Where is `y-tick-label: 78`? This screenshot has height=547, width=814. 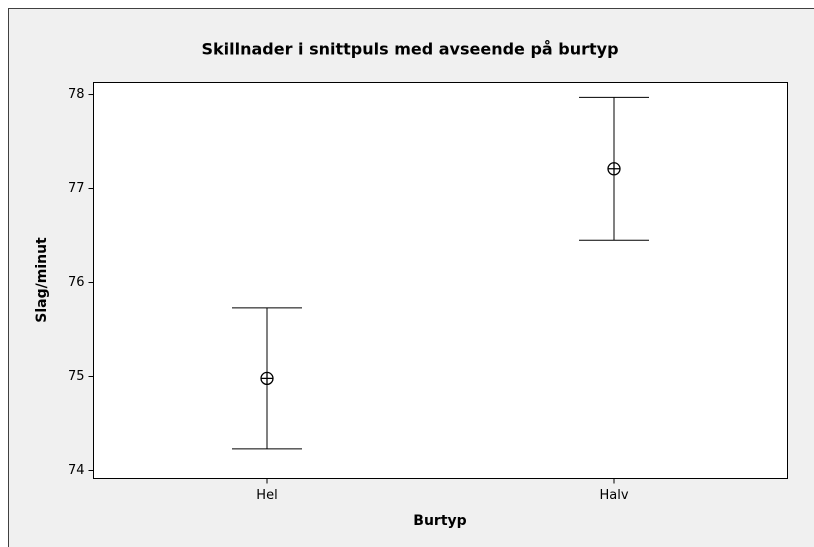 y-tick-label: 78 is located at coordinates (76, 94).